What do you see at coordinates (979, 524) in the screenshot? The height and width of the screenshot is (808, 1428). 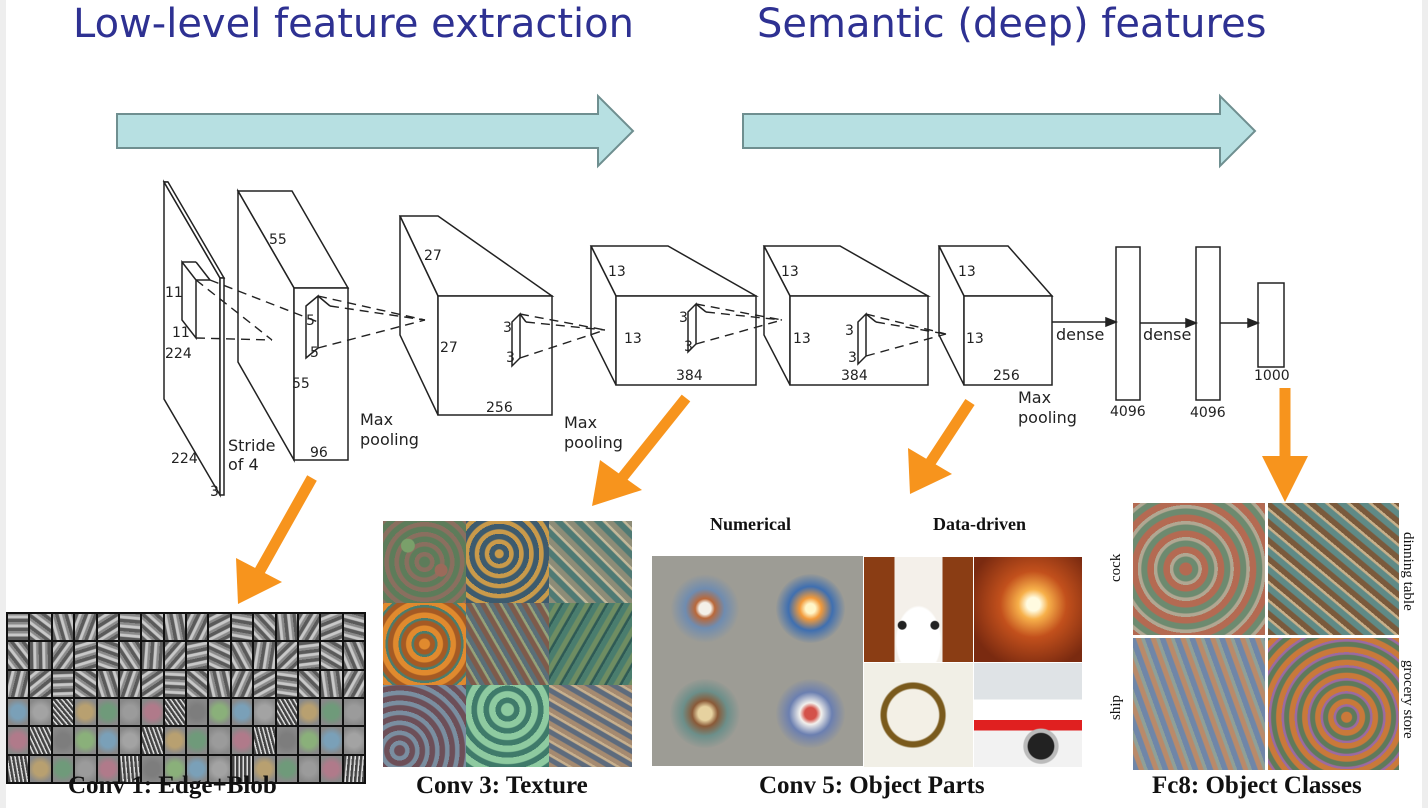 I see `conv5-datadriven-title: Data-driven` at bounding box center [979, 524].